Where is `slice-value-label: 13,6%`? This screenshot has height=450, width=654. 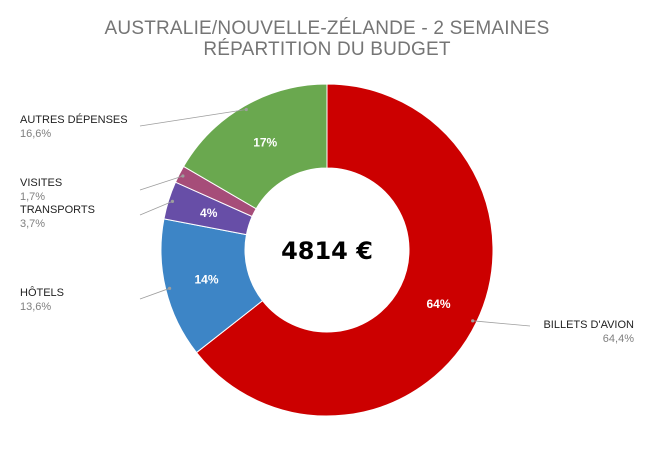 slice-value-label: 13,6% is located at coordinates (35, 307).